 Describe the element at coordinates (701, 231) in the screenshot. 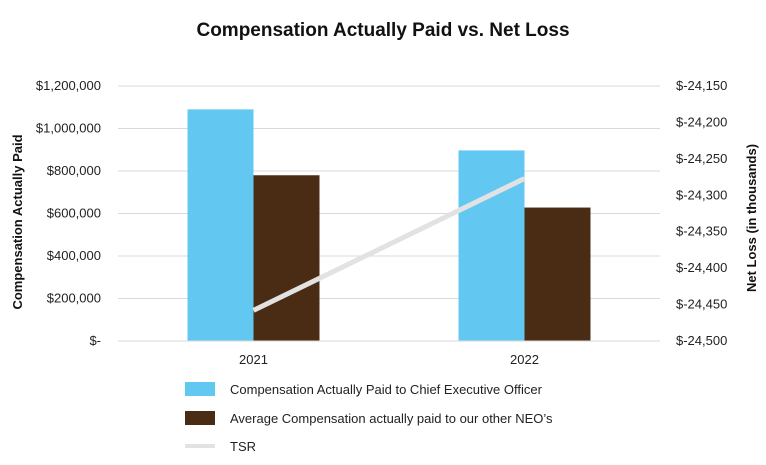

I see `y2-tick-label: $-24,350` at that location.